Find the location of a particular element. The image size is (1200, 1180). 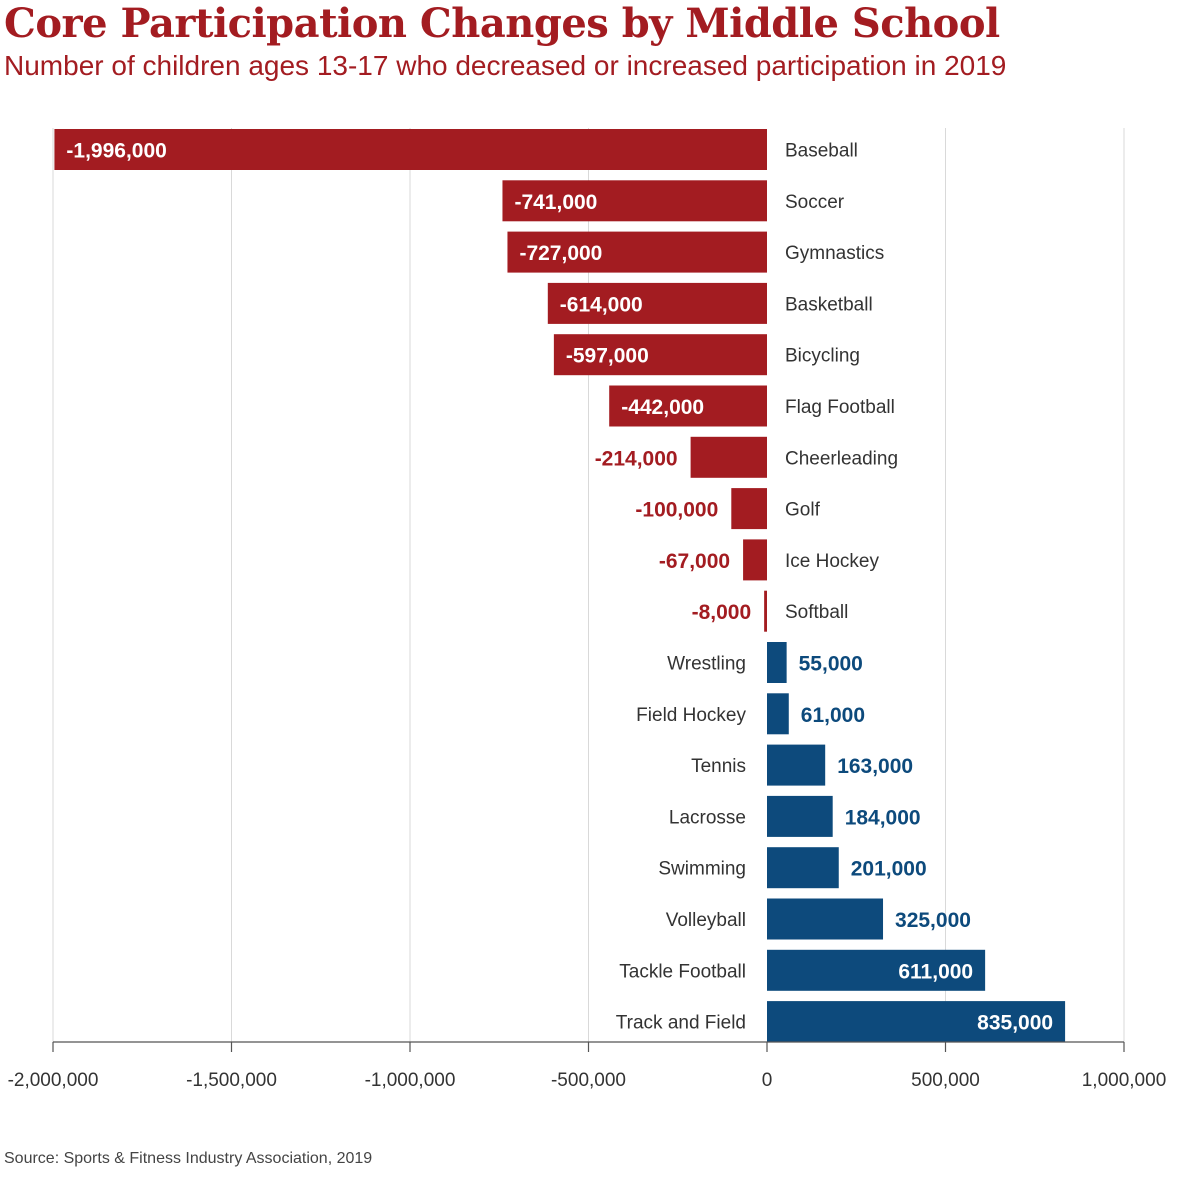

category-label: Field Hockey is located at coordinates (691, 715).